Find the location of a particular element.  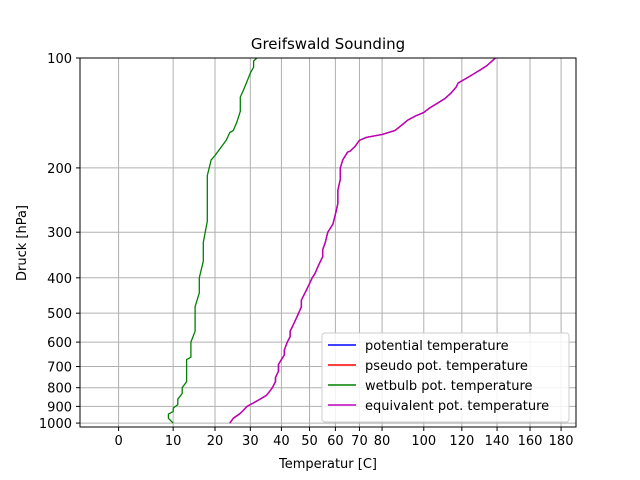

y-tick-label: 700 is located at coordinates (59, 368).